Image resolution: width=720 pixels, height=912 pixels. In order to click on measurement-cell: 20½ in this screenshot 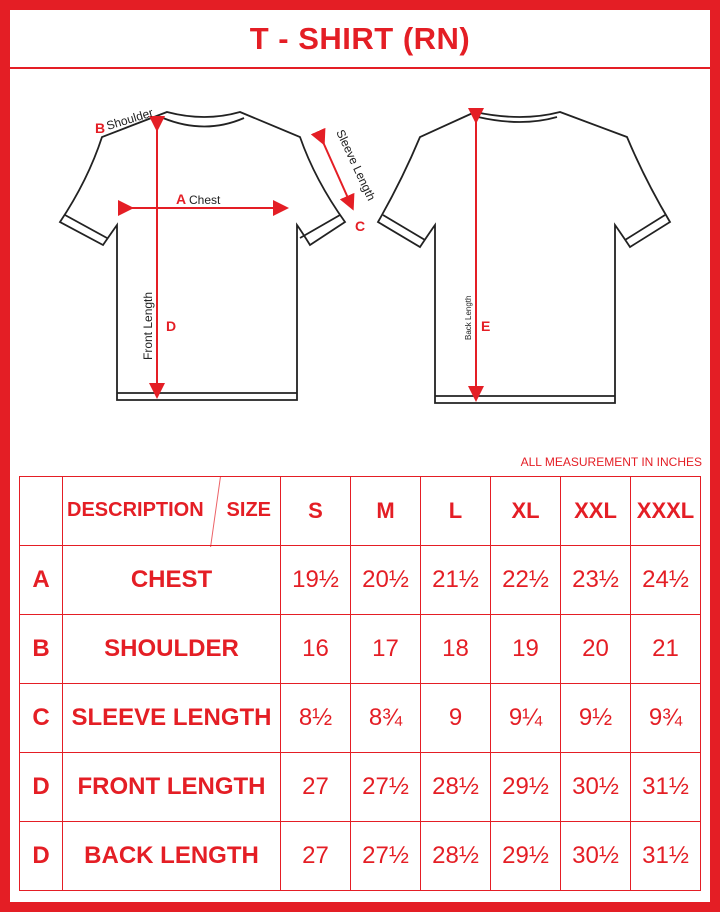, I will do `click(385, 580)`.